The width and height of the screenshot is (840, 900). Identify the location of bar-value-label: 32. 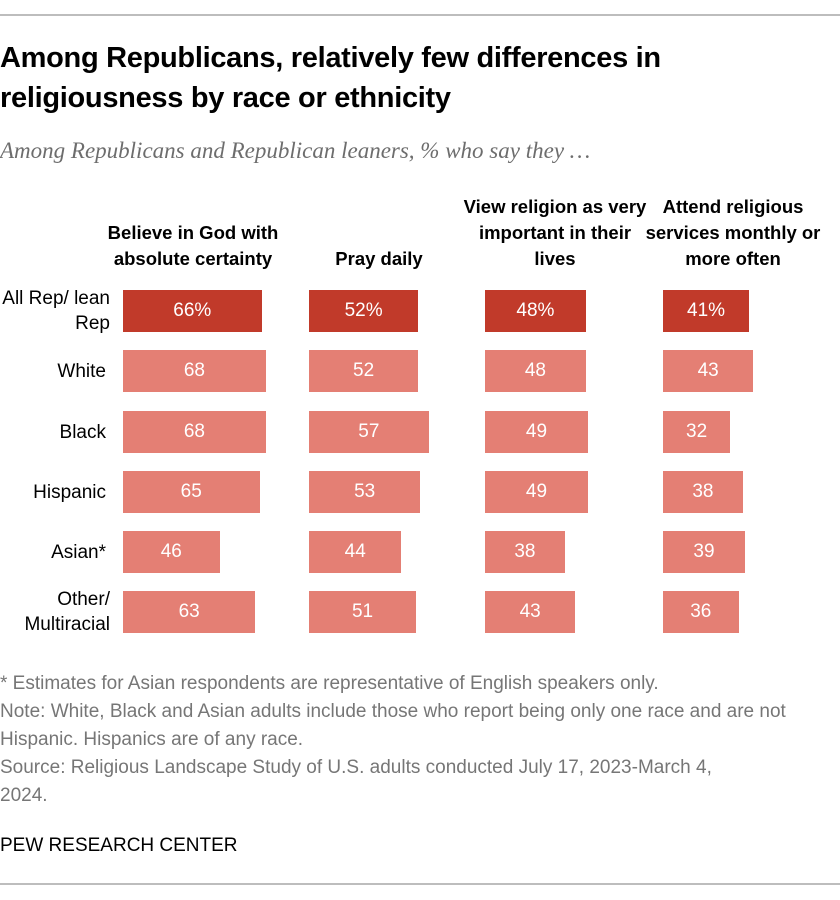
(697, 431).